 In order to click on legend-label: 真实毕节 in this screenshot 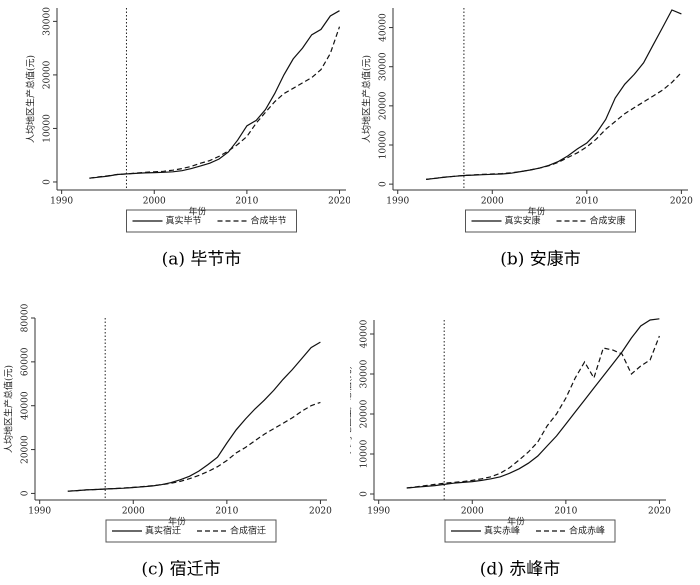, I will do `click(184, 221)`.